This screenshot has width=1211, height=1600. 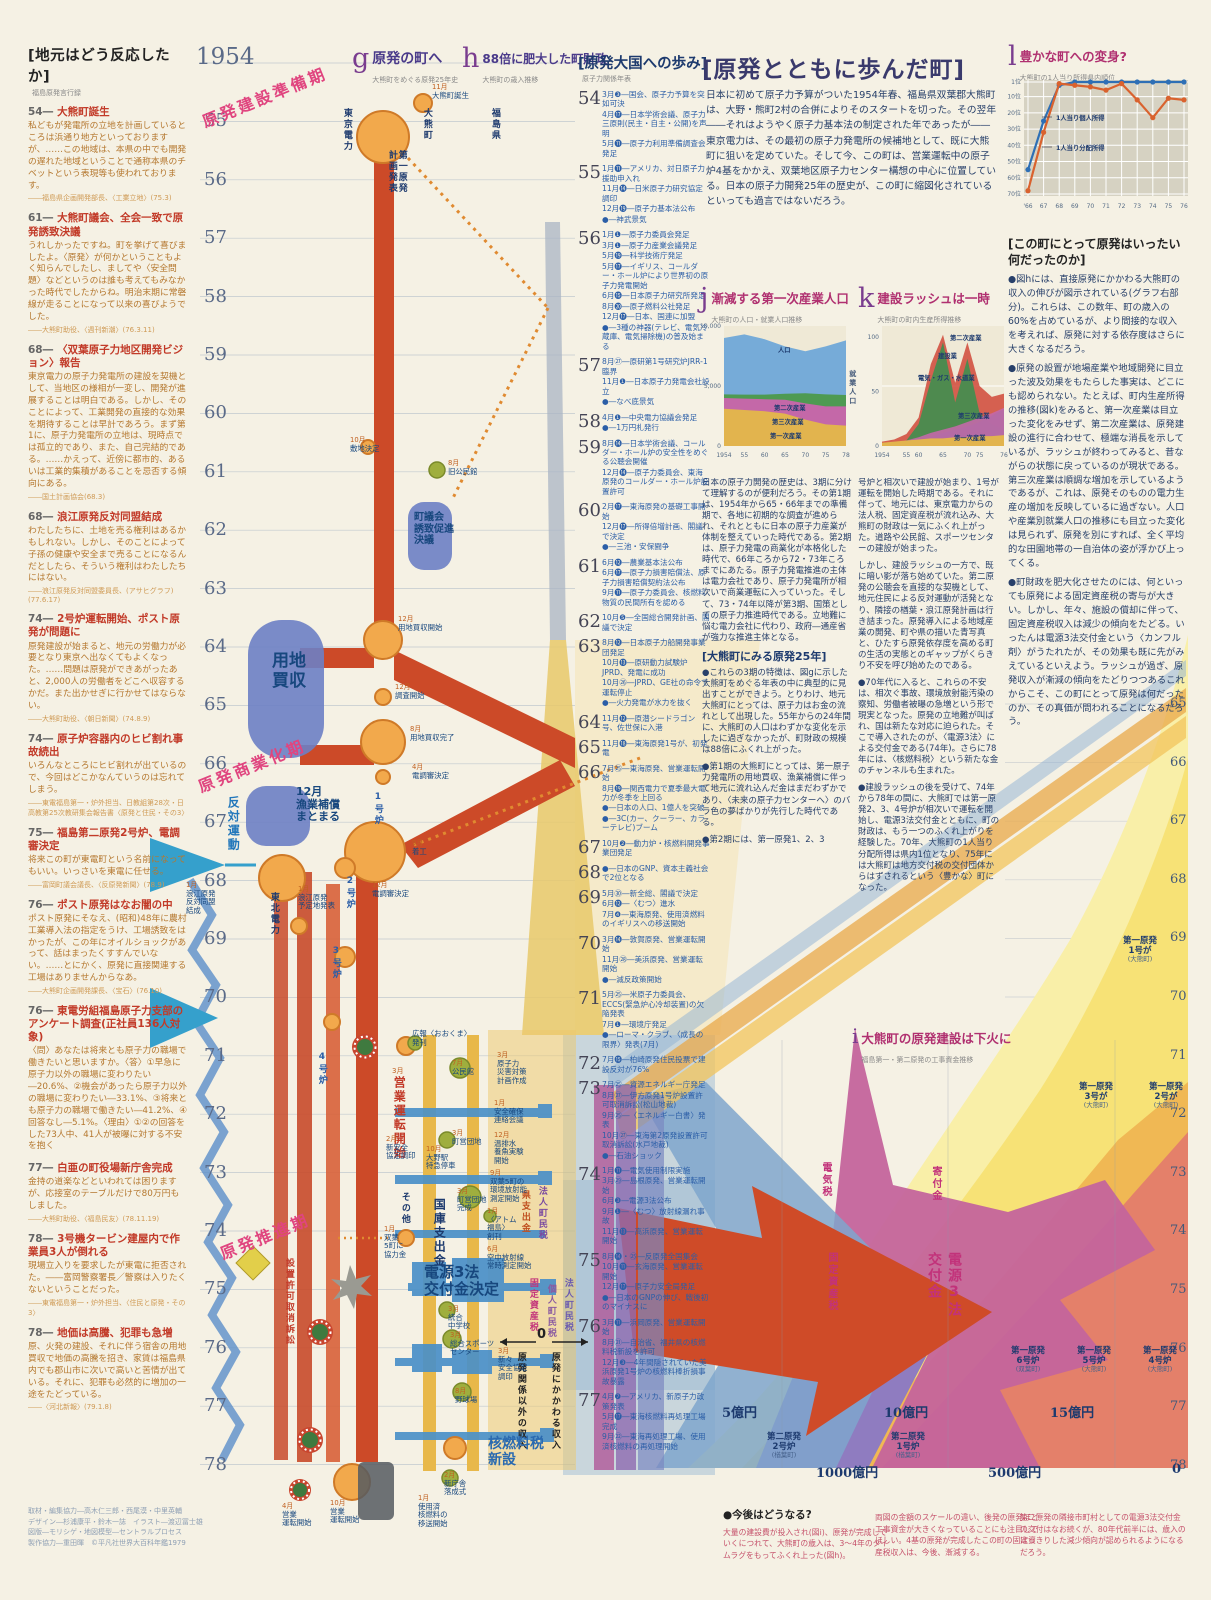 What do you see at coordinates (1014, 113) in the screenshot?
I see `svg-text: 20位` at bounding box center [1014, 113].